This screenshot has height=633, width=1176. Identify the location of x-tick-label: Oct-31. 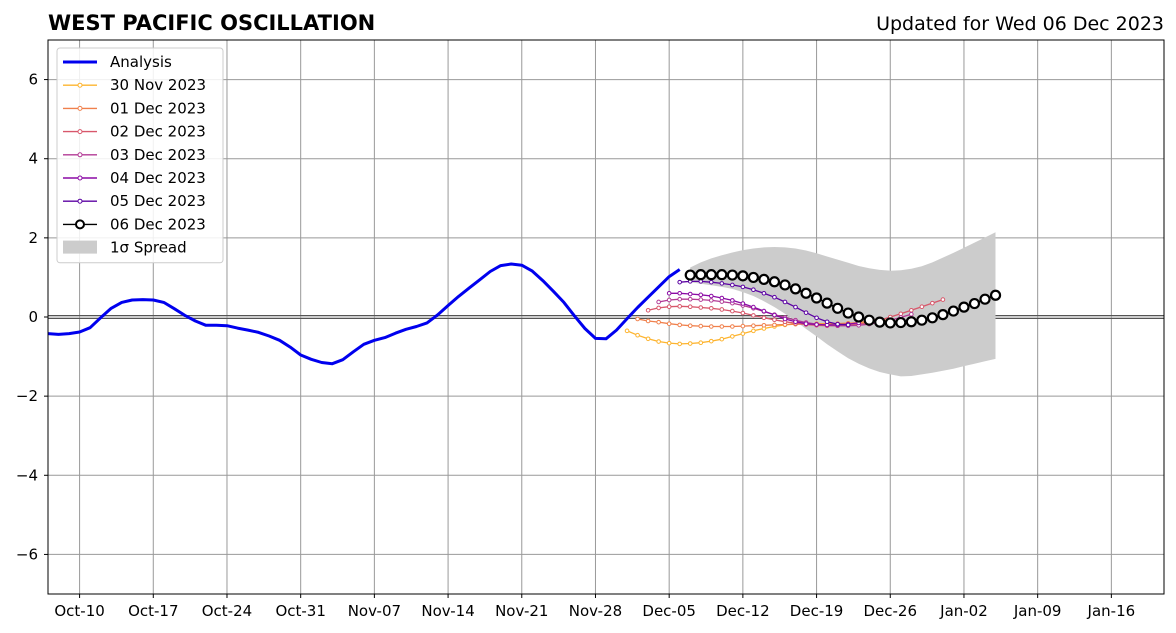
(300, 611).